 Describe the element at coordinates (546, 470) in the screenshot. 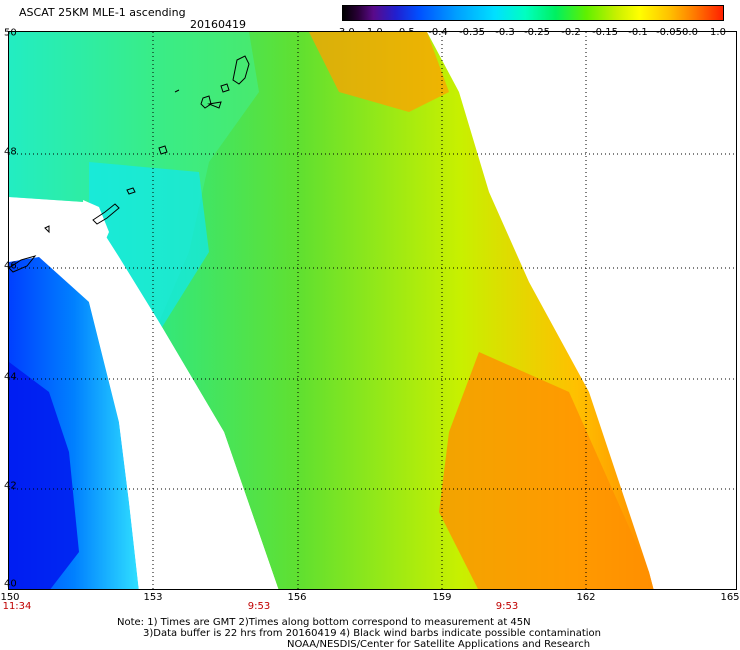

I see `swath-orange-right` at that location.